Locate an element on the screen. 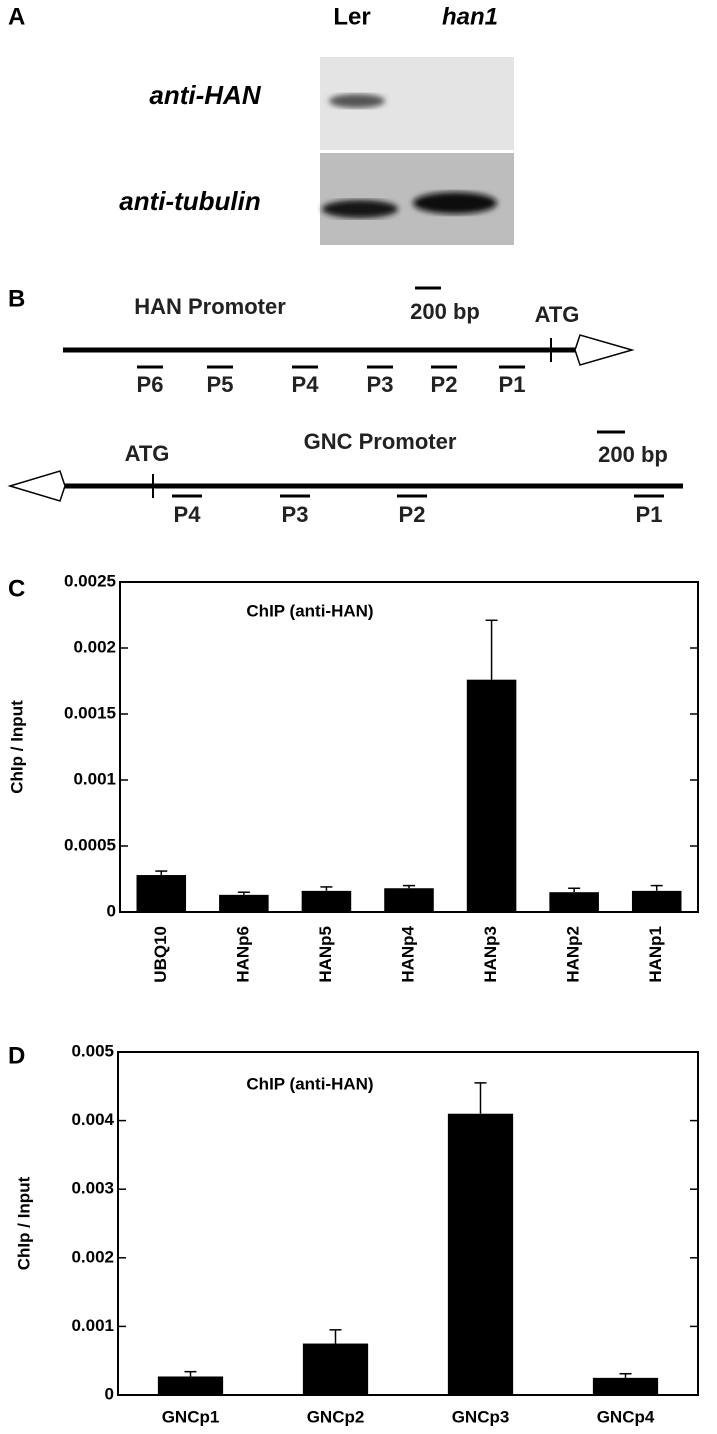 This screenshot has height=1434, width=717. row-label: anti-tubulin is located at coordinates (190, 201).